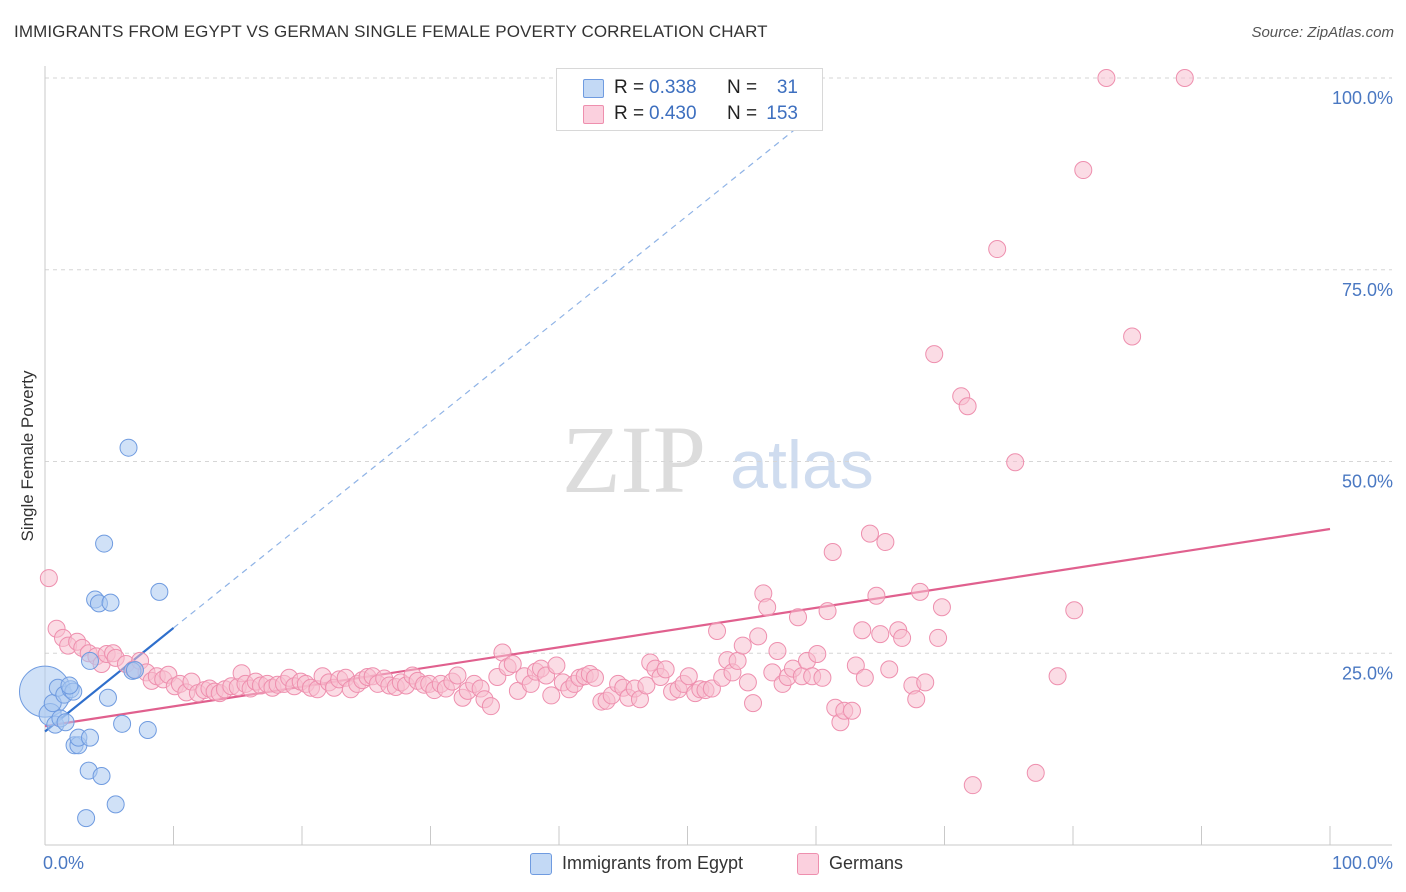 The width and height of the screenshot is (1406, 892). Describe the element at coordinates (1367, 290) in the screenshot. I see `y-tick-label: 75.0%` at that location.